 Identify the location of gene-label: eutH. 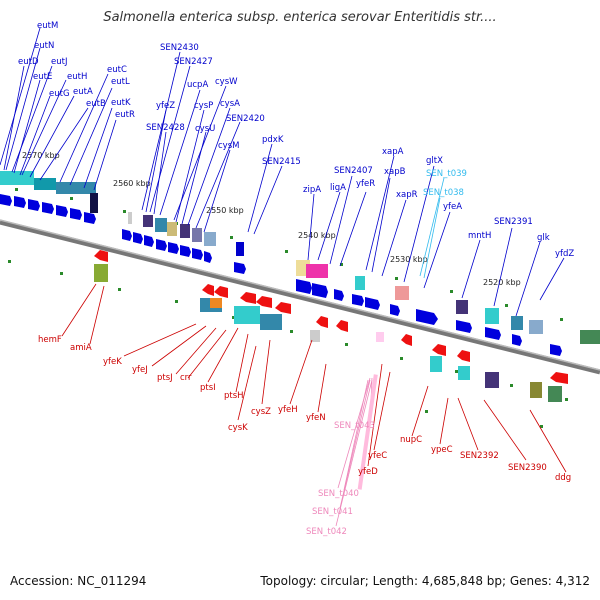
(77, 77).